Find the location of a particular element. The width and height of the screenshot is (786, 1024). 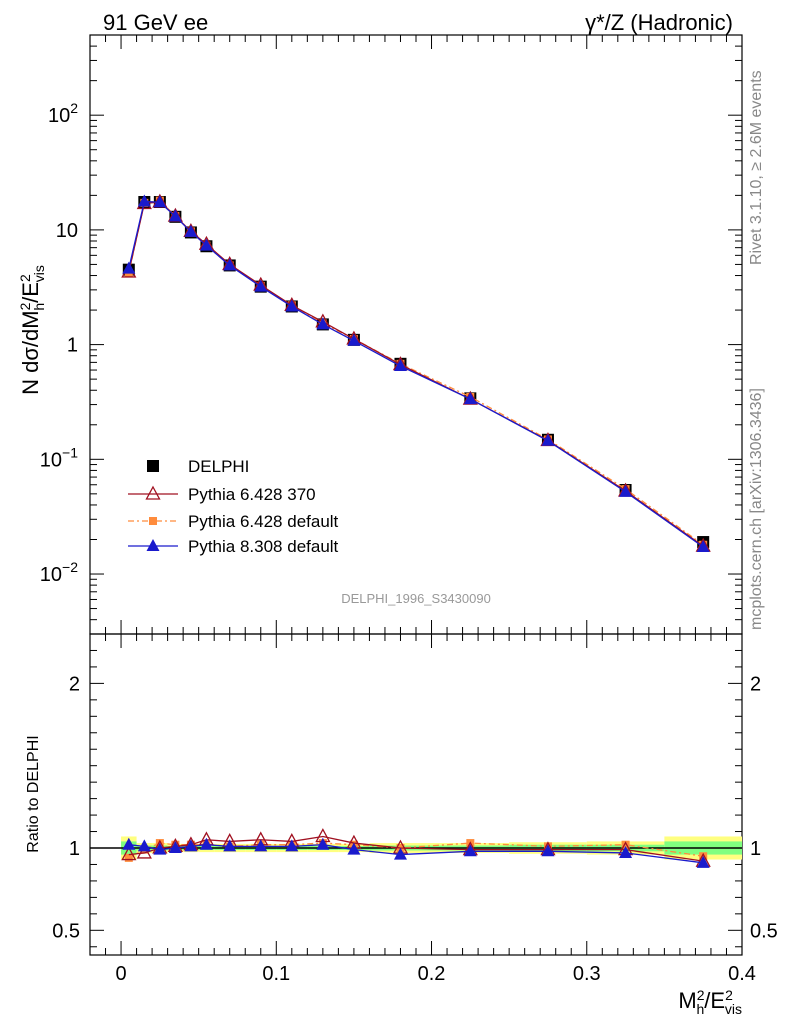

svg-text: Rivet 3.1.10, ≥ 2.6M events is located at coordinates (756, 167).